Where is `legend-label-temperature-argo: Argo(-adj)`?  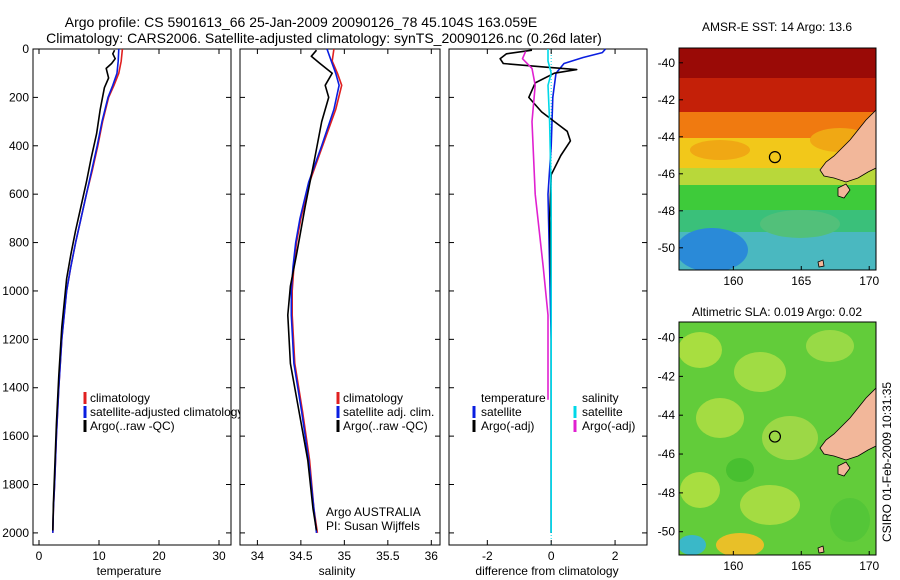
legend-label-temperature-argo: Argo(-adj) is located at coordinates (507, 426).